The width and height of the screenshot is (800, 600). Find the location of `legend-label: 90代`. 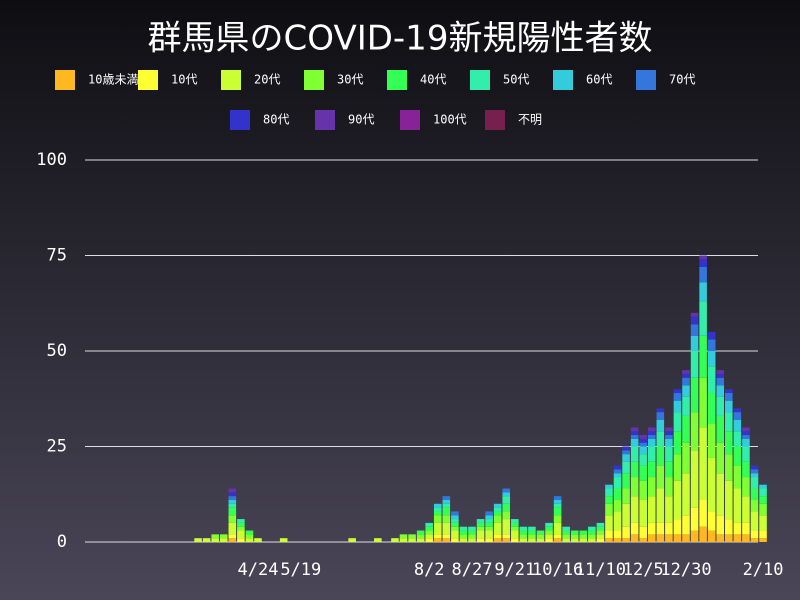

legend-label: 90代 is located at coordinates (361, 120).